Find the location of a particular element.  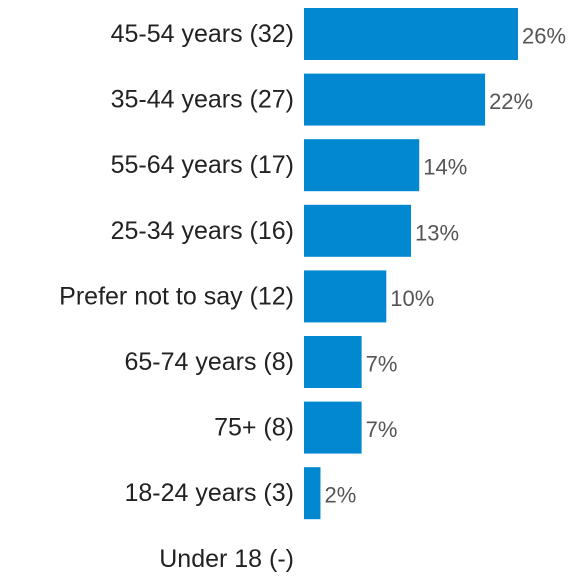

value-label-0: 26% is located at coordinates (544, 36).